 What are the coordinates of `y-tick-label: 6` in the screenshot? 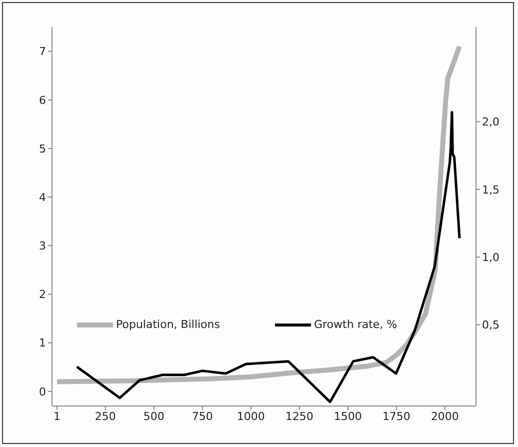 It's located at (42, 100).